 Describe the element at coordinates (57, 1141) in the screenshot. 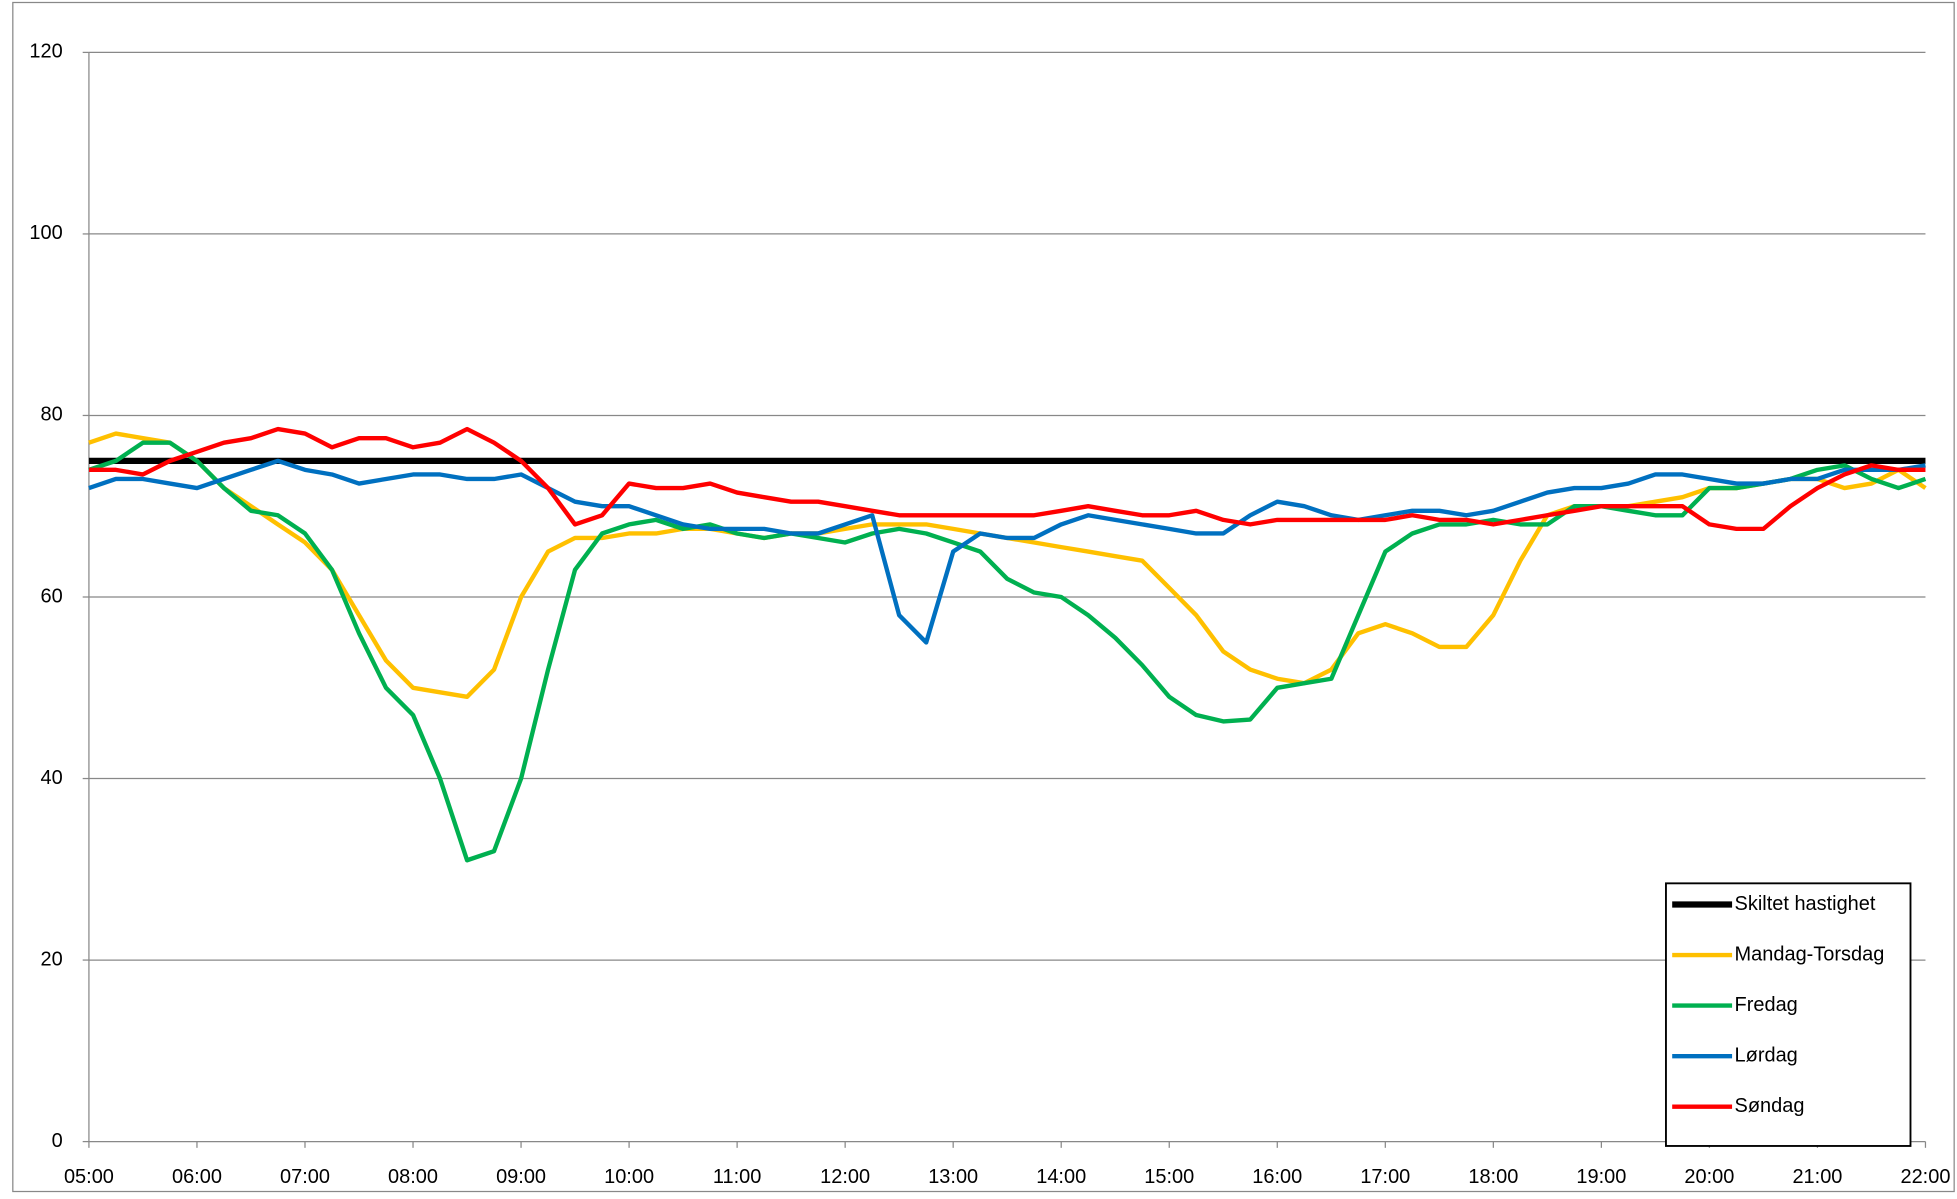

I see `y-tick-label: 0` at that location.